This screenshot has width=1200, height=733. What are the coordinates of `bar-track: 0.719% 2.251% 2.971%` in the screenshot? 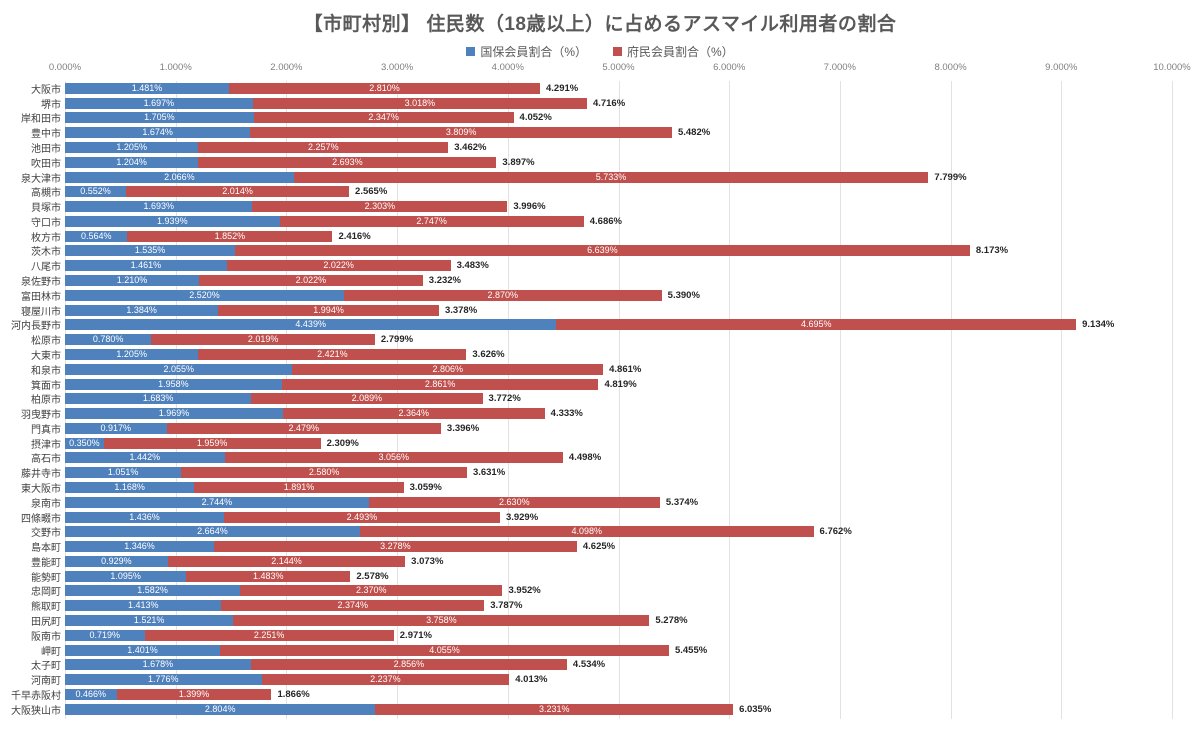 It's located at (618, 635).